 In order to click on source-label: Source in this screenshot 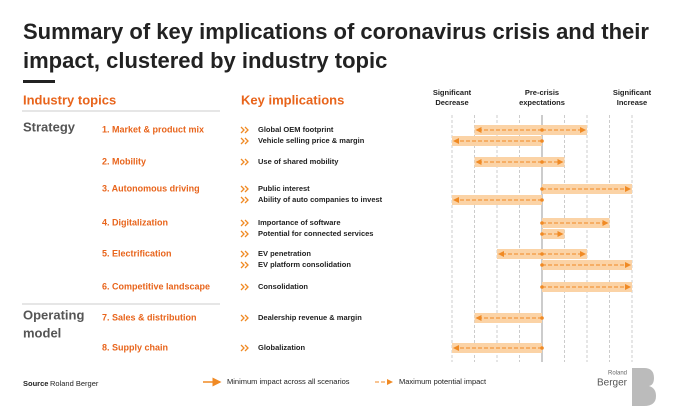, I will do `click(35, 383)`.